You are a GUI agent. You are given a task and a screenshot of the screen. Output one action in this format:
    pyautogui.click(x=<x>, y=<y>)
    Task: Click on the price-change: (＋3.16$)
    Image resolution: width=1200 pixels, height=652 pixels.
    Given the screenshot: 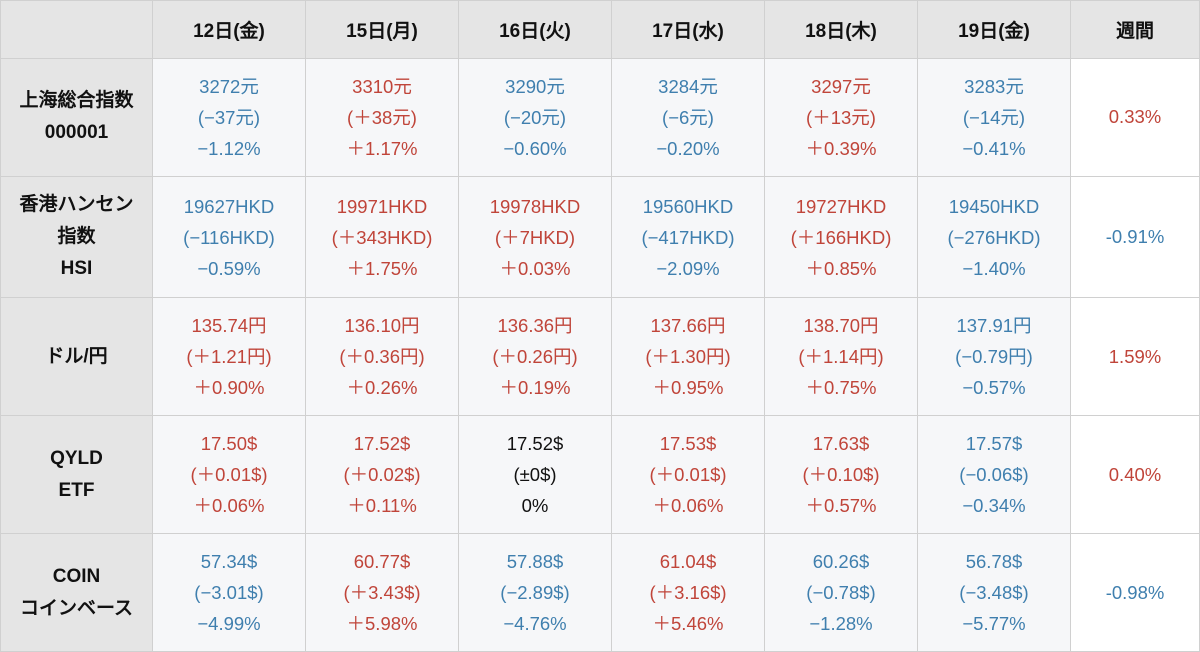 What is the action you would take?
    pyautogui.click(x=688, y=593)
    